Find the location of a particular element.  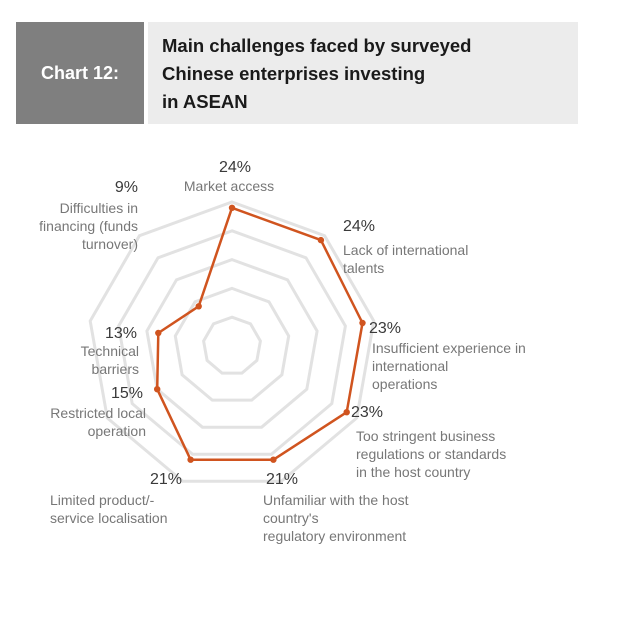

category-label-3-line-3: operations is located at coordinates (404, 384).